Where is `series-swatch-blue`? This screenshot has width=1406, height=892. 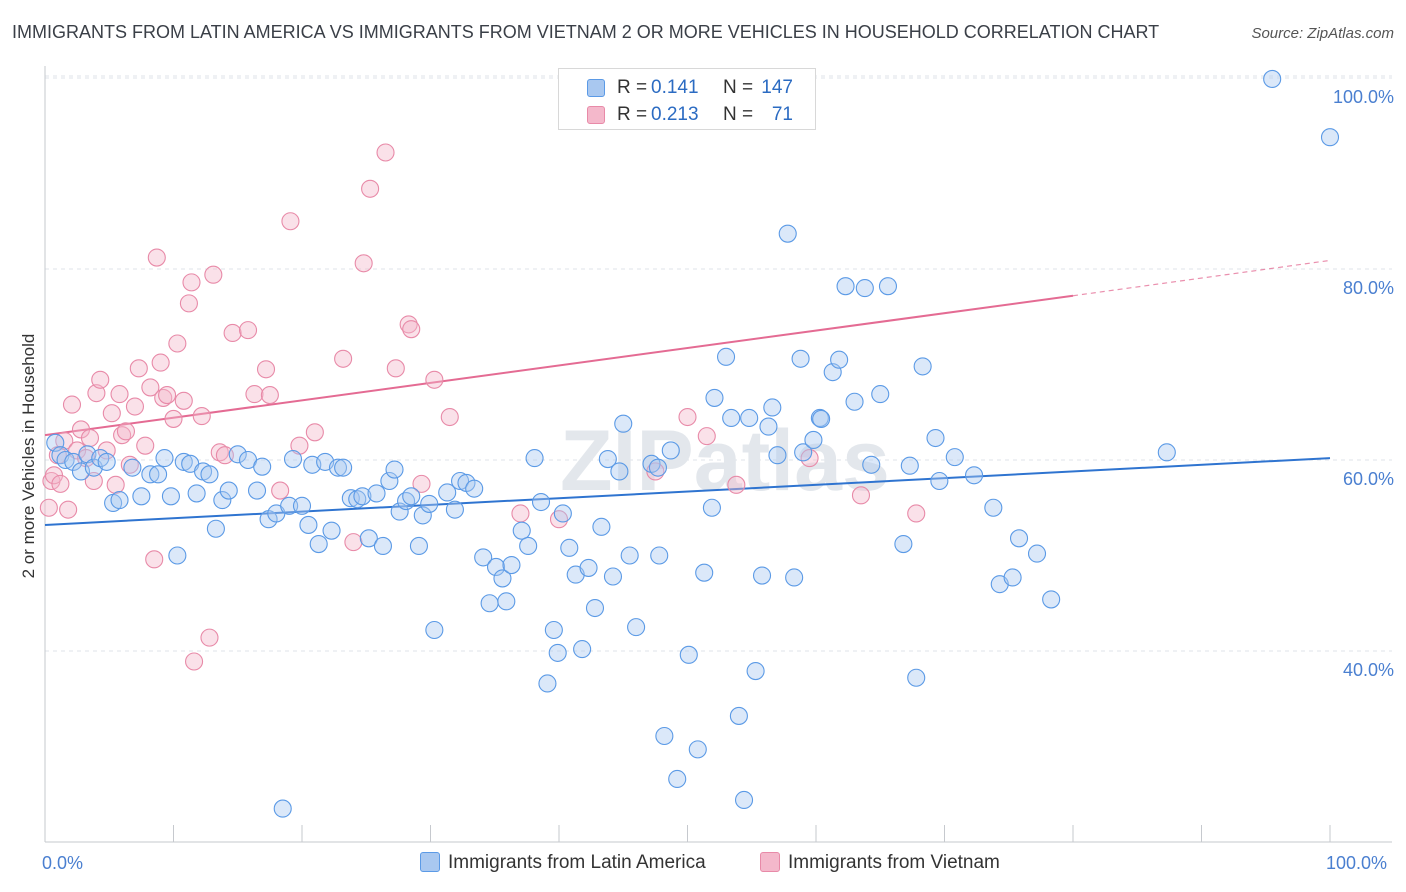
series-swatch-blue is located at coordinates (430, 862).